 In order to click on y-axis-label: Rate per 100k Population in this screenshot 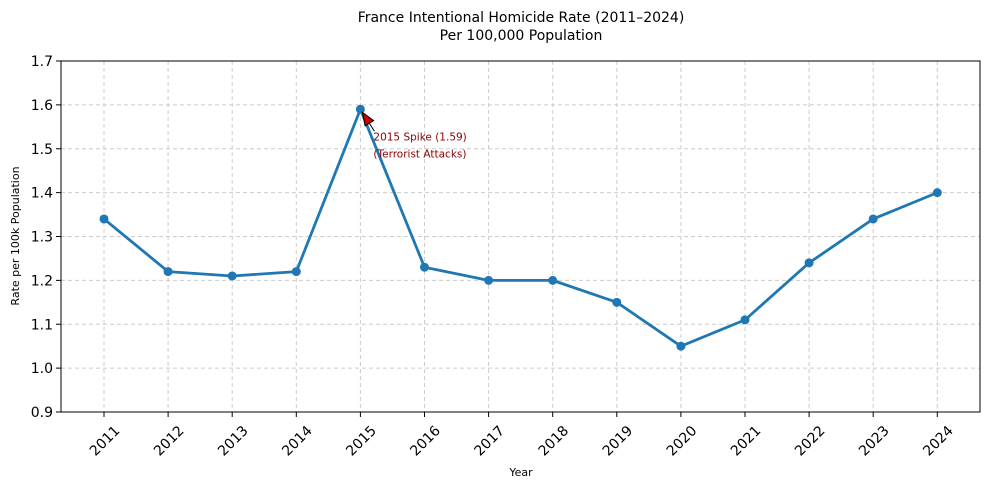, I will do `click(15, 235)`.